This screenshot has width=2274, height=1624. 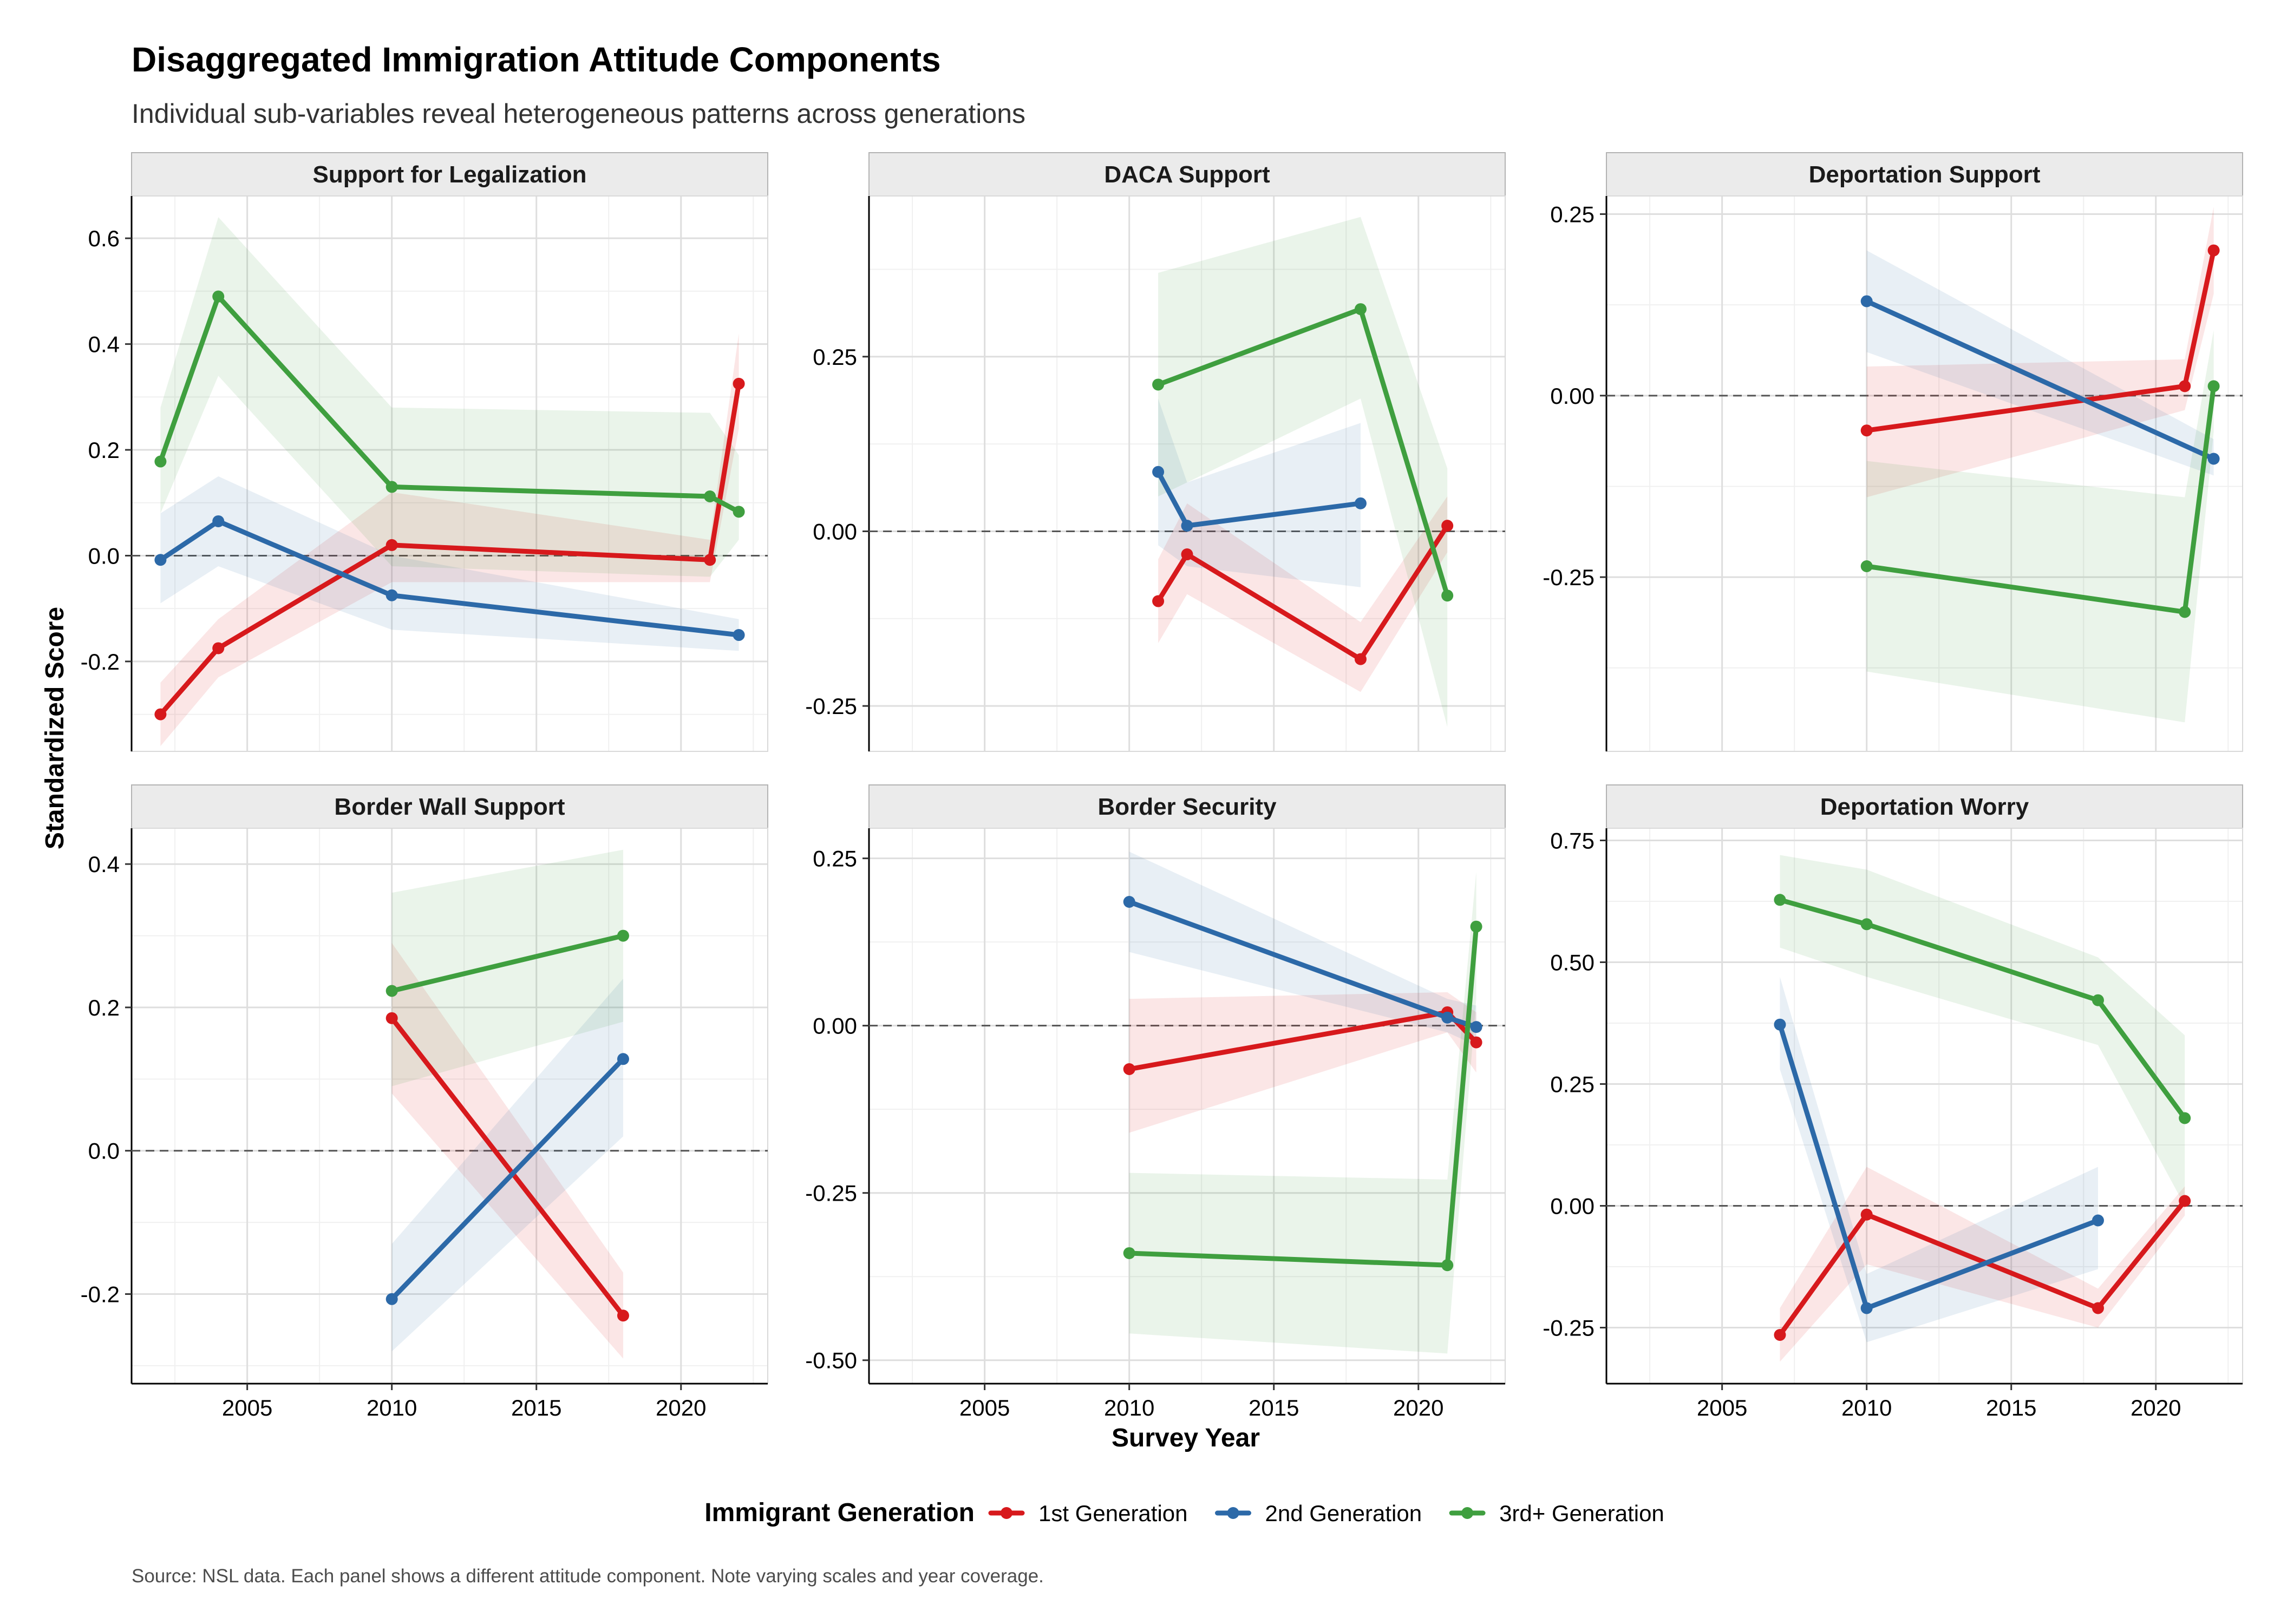 I want to click on panel-strip, so click(x=450, y=807).